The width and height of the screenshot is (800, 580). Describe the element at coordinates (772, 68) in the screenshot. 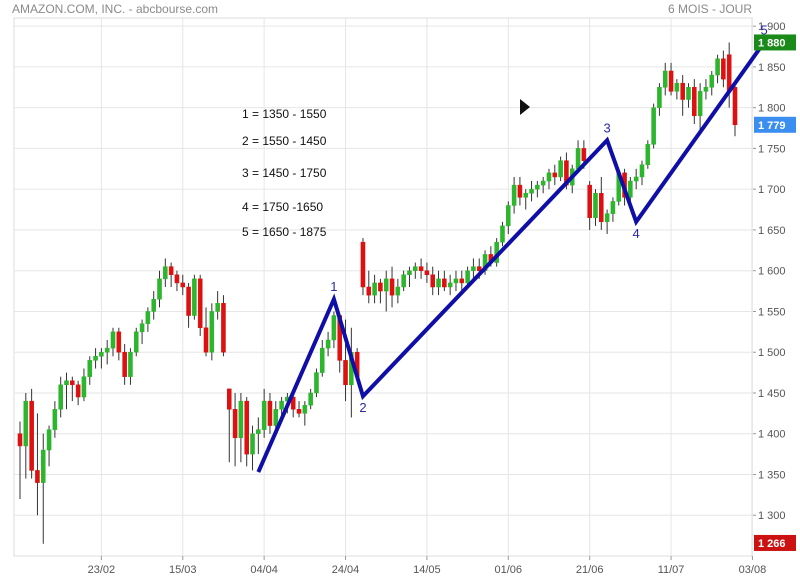

I see `y-tick-label: 1 850` at that location.